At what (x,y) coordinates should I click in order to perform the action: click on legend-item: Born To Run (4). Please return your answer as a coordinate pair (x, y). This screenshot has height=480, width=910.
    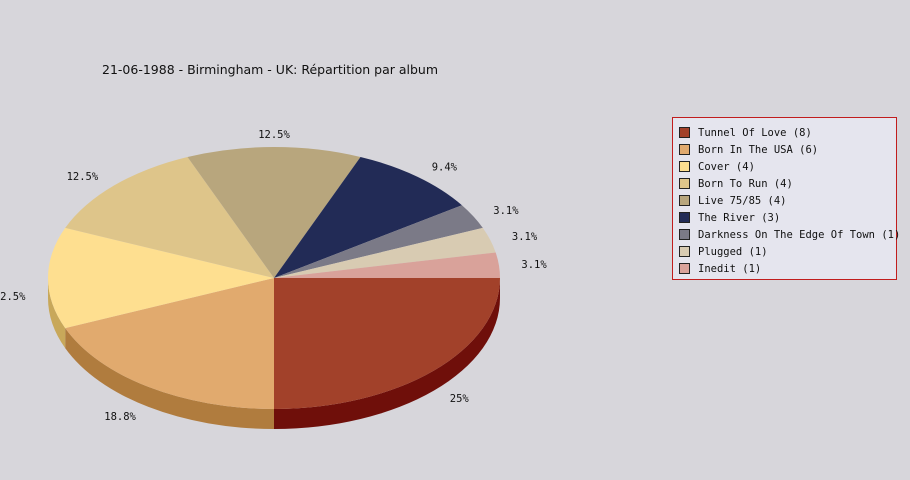
    Looking at the image, I should click on (736, 183).